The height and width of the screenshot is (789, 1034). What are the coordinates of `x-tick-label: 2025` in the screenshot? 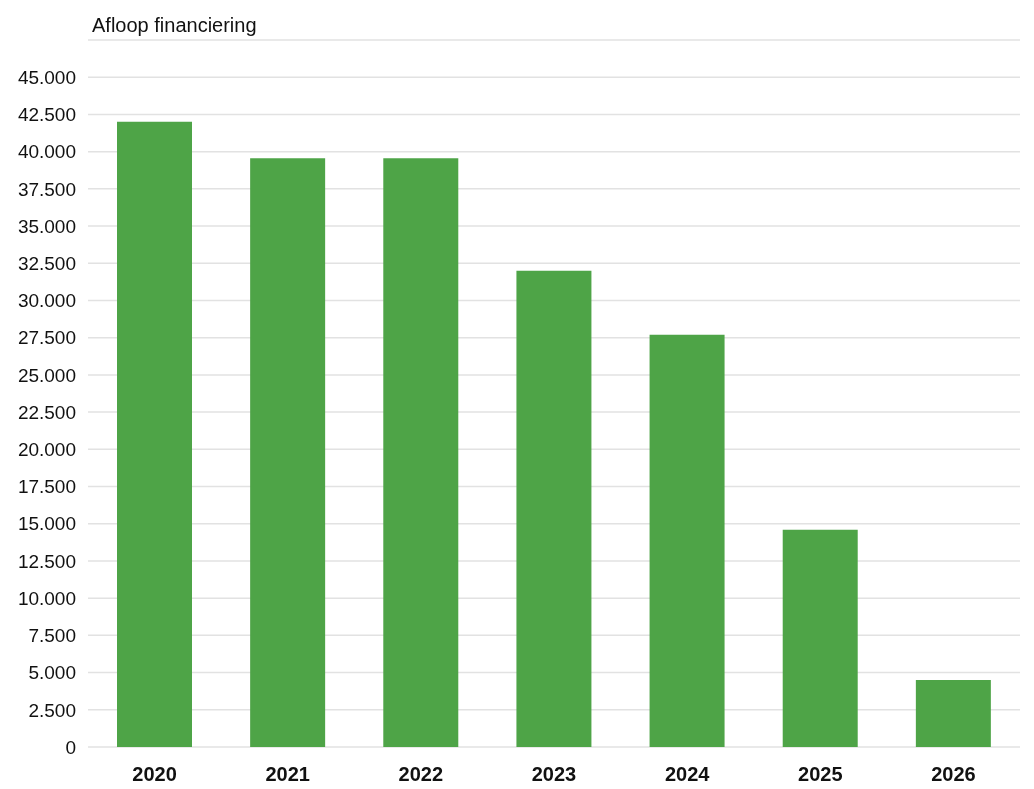 It's located at (820, 774).